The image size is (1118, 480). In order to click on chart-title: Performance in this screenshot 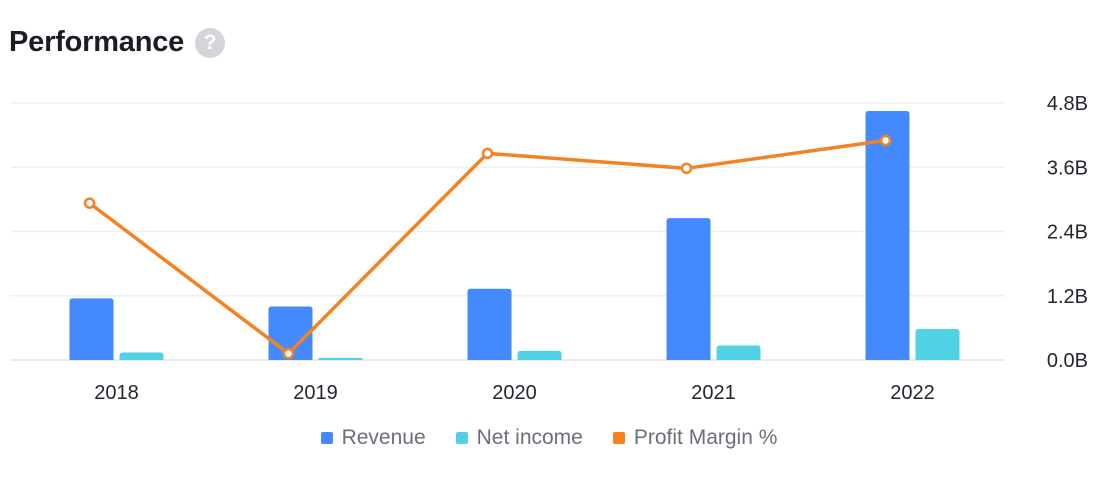, I will do `click(97, 42)`.